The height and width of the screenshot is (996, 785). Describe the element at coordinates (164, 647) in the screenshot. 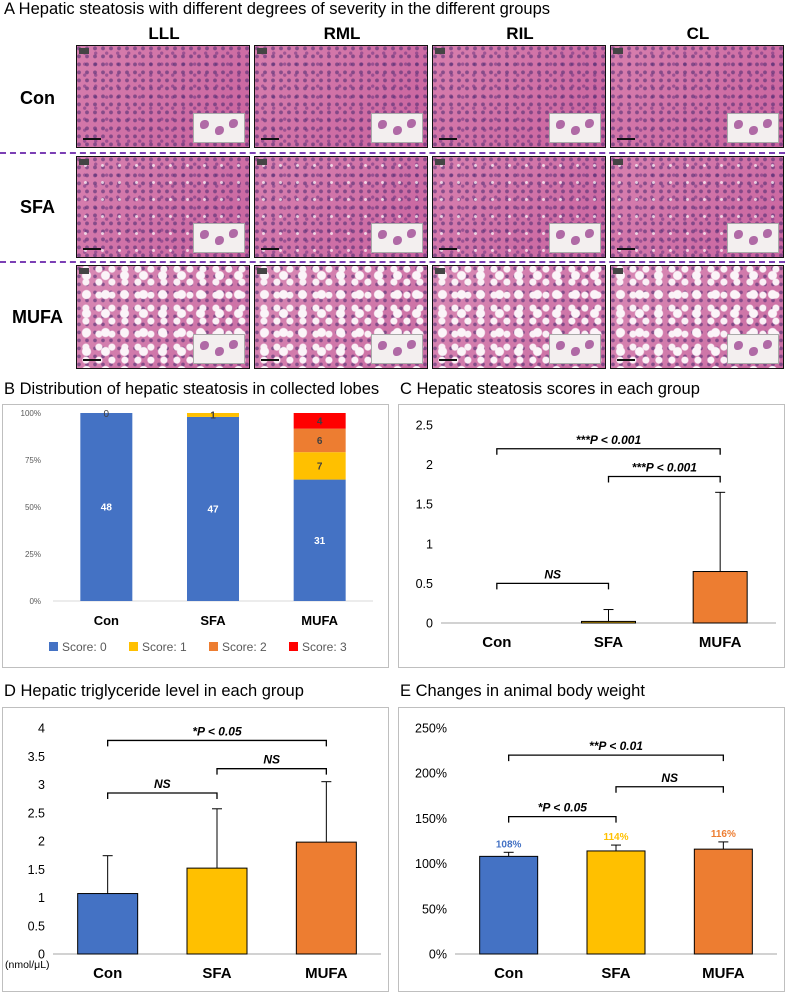

I see `legend-entry: Score: 1` at that location.